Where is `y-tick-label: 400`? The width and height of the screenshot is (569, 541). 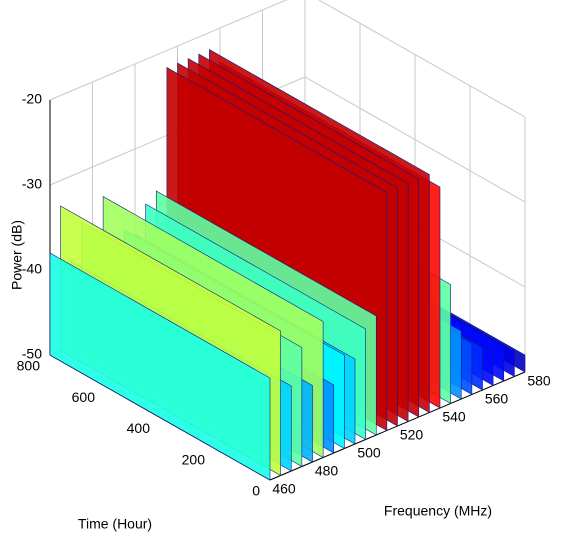
y-tick-label: 400 is located at coordinates (139, 428).